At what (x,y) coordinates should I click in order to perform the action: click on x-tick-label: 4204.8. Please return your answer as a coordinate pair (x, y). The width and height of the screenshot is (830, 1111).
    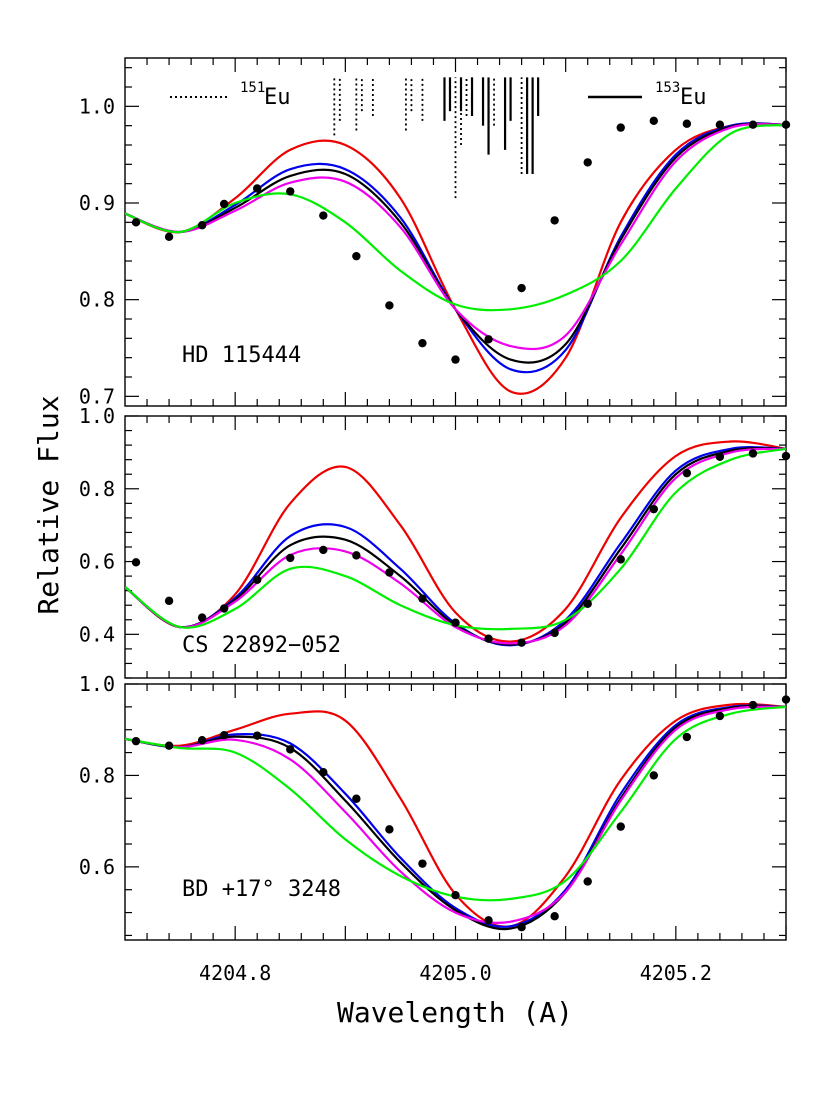
    Looking at the image, I should click on (235, 973).